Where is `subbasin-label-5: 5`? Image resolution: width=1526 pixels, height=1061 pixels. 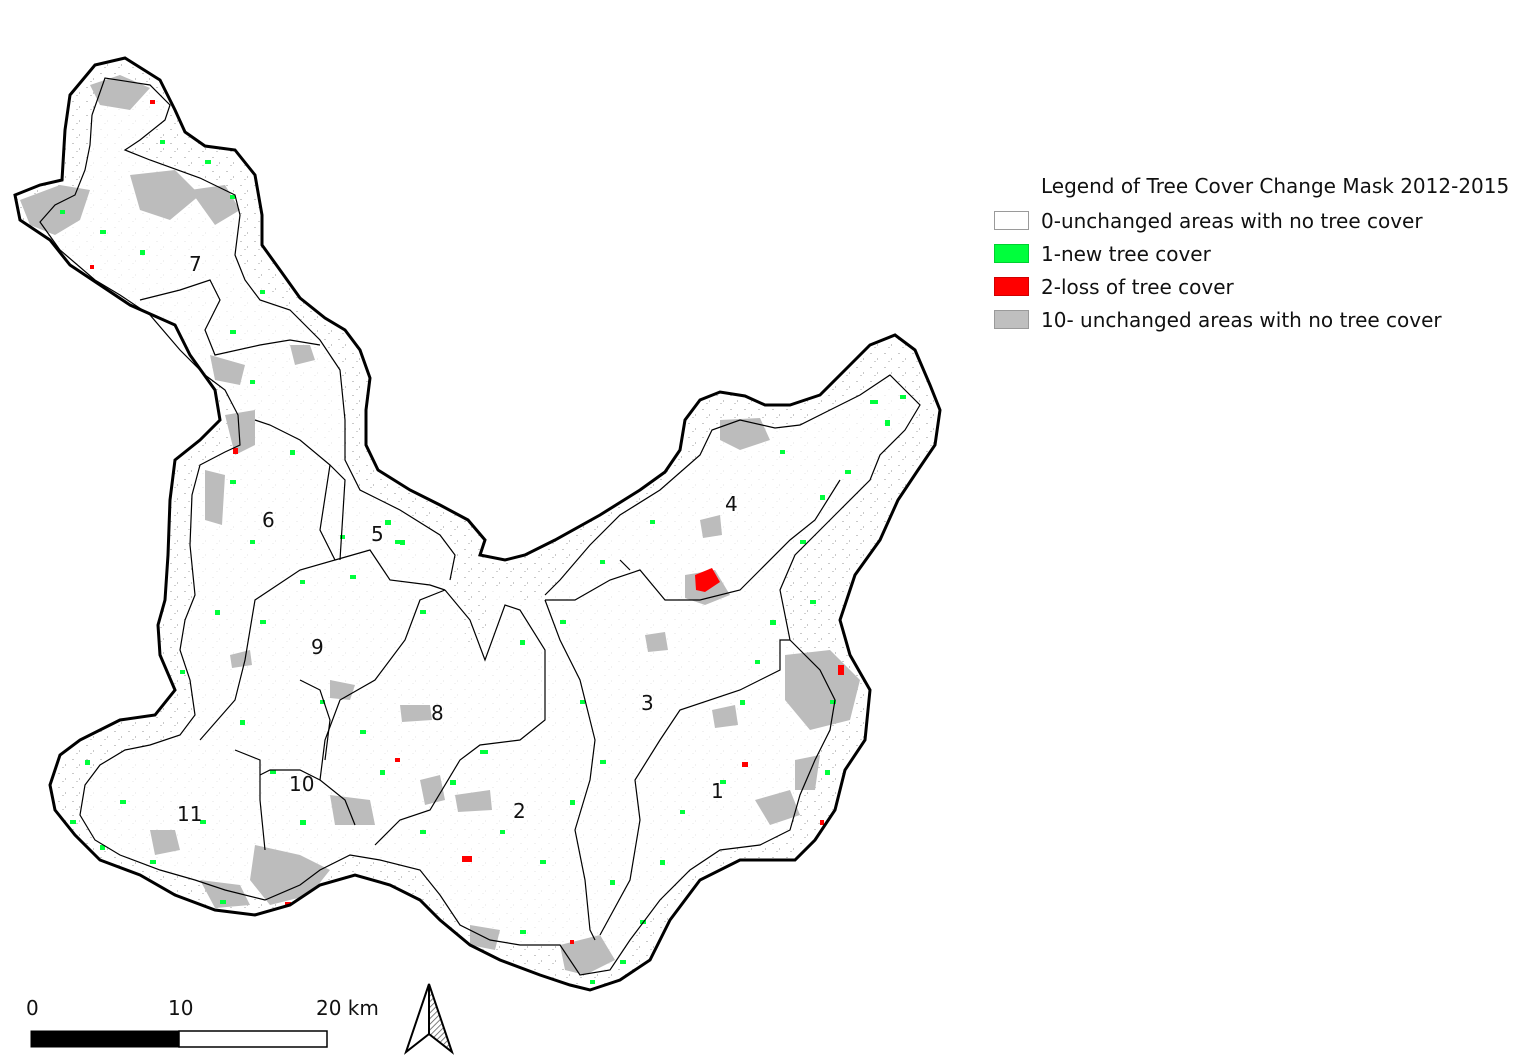
subbasin-label-5: 5 is located at coordinates (377, 534).